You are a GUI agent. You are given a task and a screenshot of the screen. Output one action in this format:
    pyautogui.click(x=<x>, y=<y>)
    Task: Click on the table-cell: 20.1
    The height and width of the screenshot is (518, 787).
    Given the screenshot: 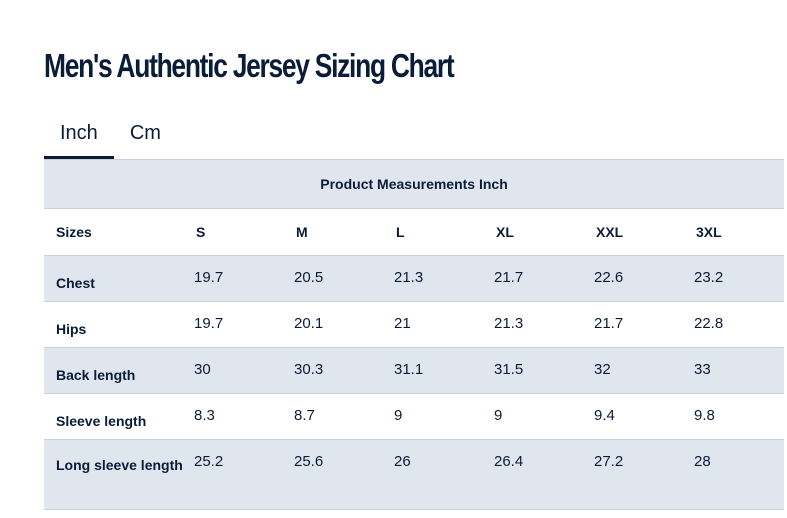 What is the action you would take?
    pyautogui.click(x=338, y=324)
    